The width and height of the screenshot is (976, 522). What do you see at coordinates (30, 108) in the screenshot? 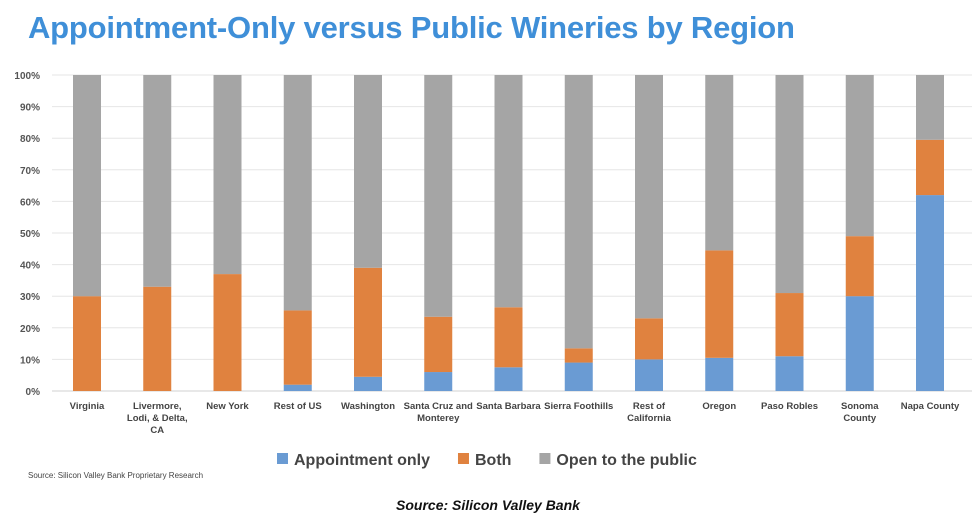
I see `y-tick-label: 90%` at bounding box center [30, 108].